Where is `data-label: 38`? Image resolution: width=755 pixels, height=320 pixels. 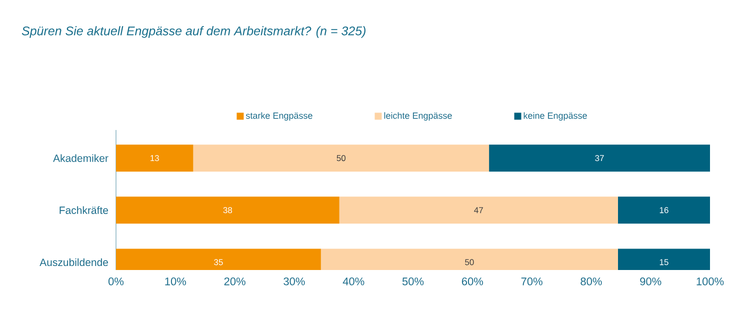
data-label: 38 is located at coordinates (227, 210).